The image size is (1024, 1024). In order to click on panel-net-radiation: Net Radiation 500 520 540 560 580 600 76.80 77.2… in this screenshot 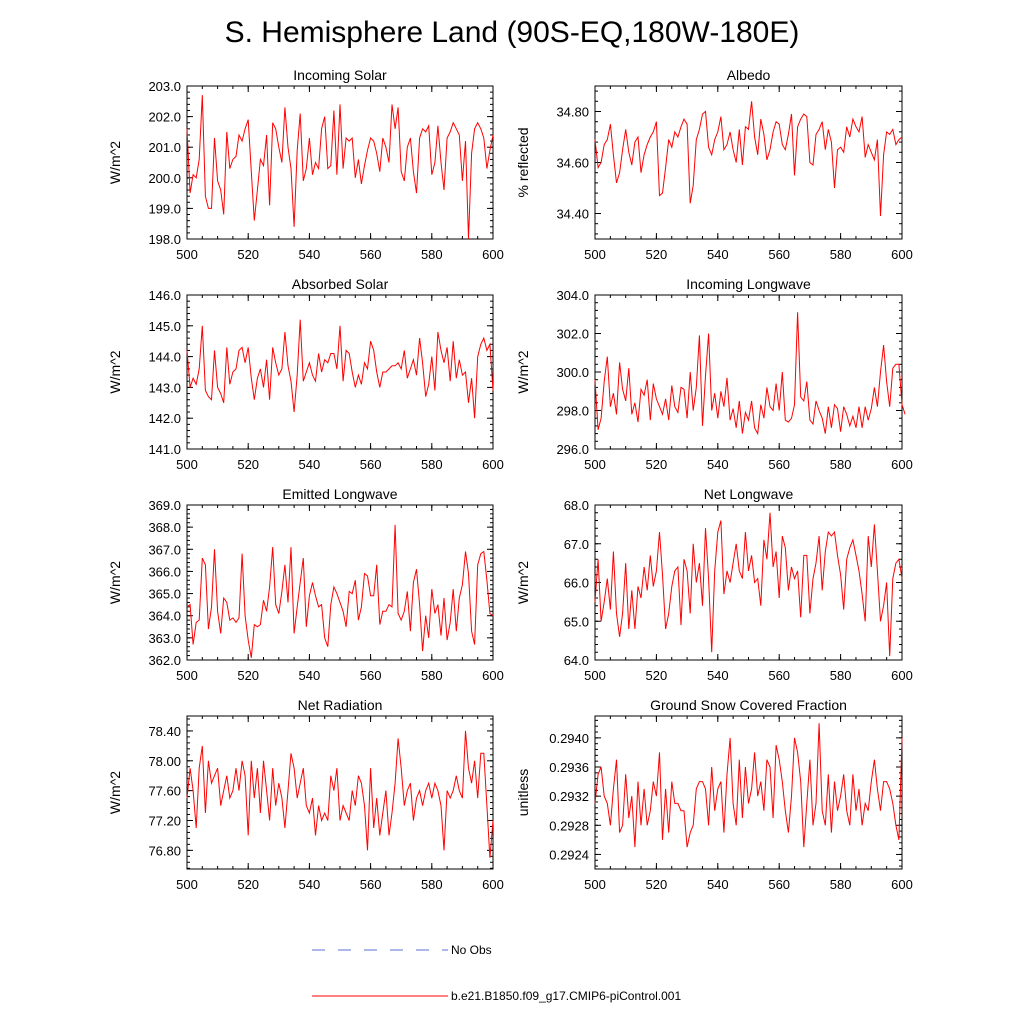, I will do `click(305, 794)`.